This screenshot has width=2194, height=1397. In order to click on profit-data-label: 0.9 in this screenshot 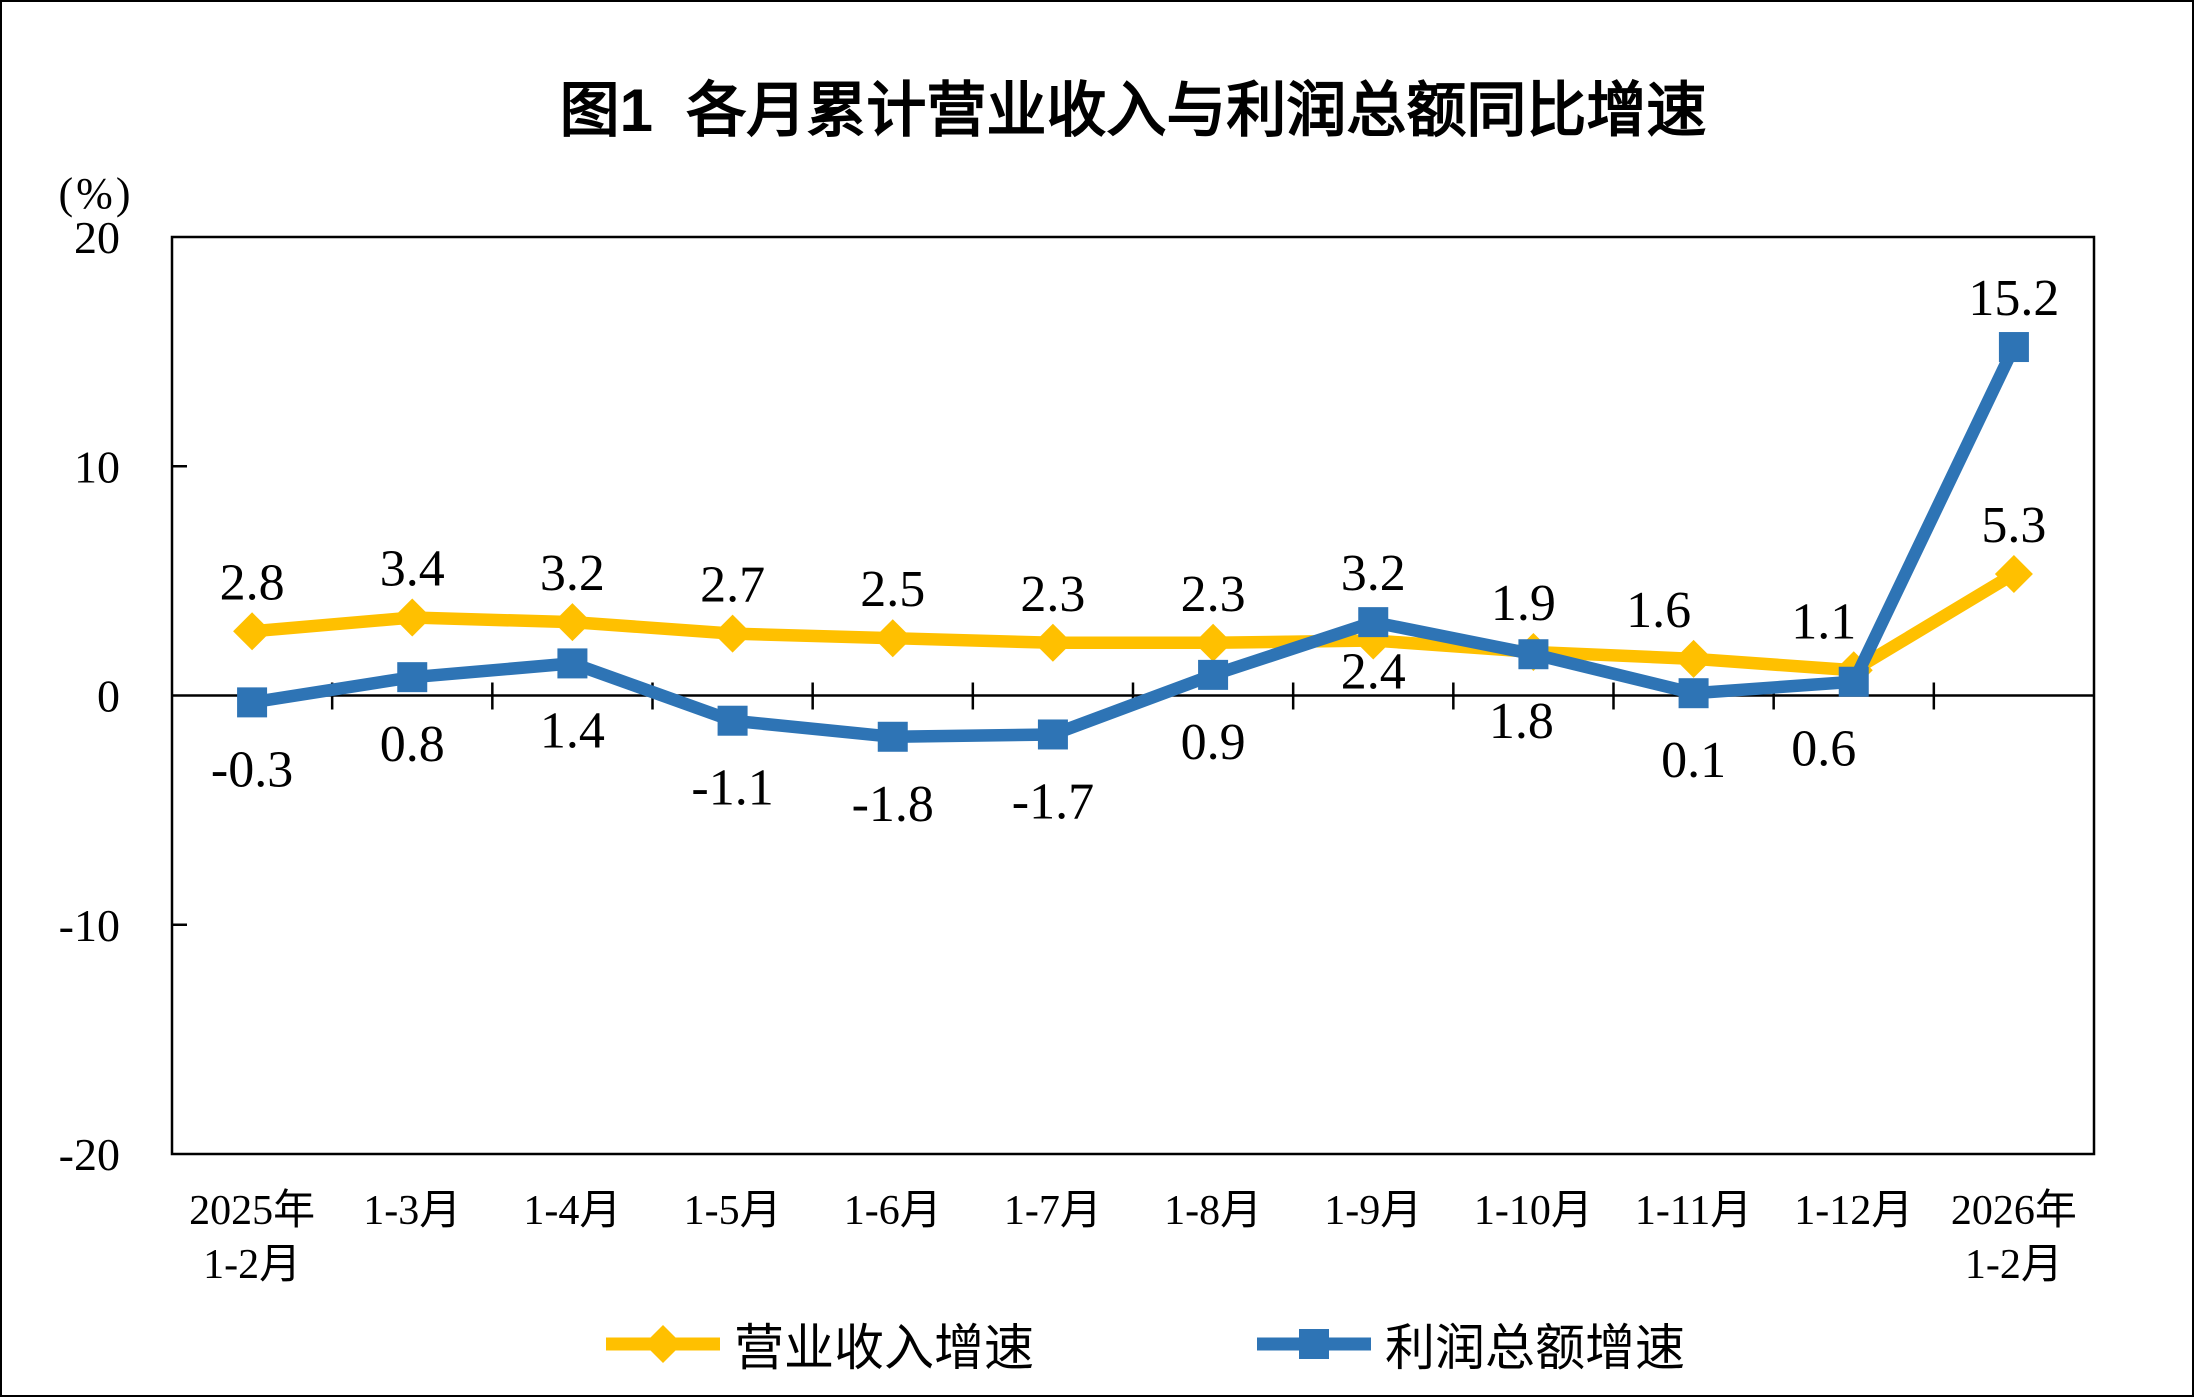, I will do `click(1213, 742)`.